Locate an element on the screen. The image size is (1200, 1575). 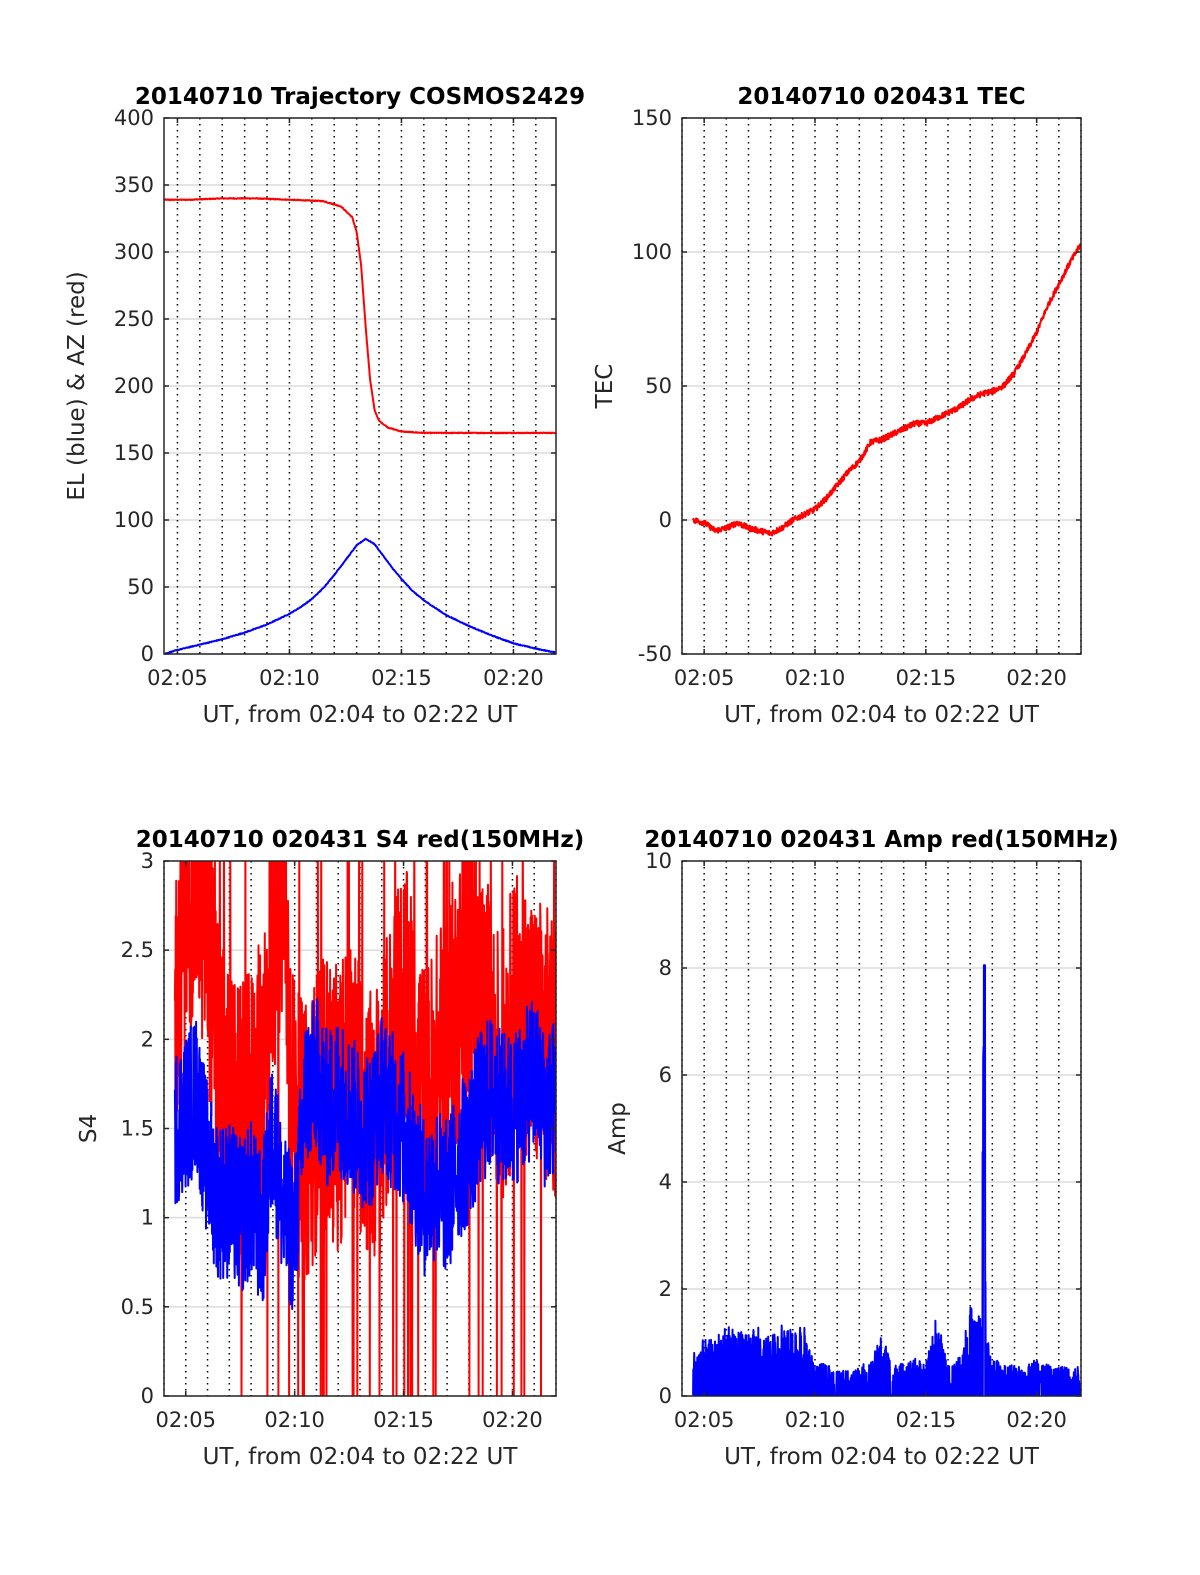
chart-title: 20140710 020431 S4 red(150MHz) is located at coordinates (360, 840).